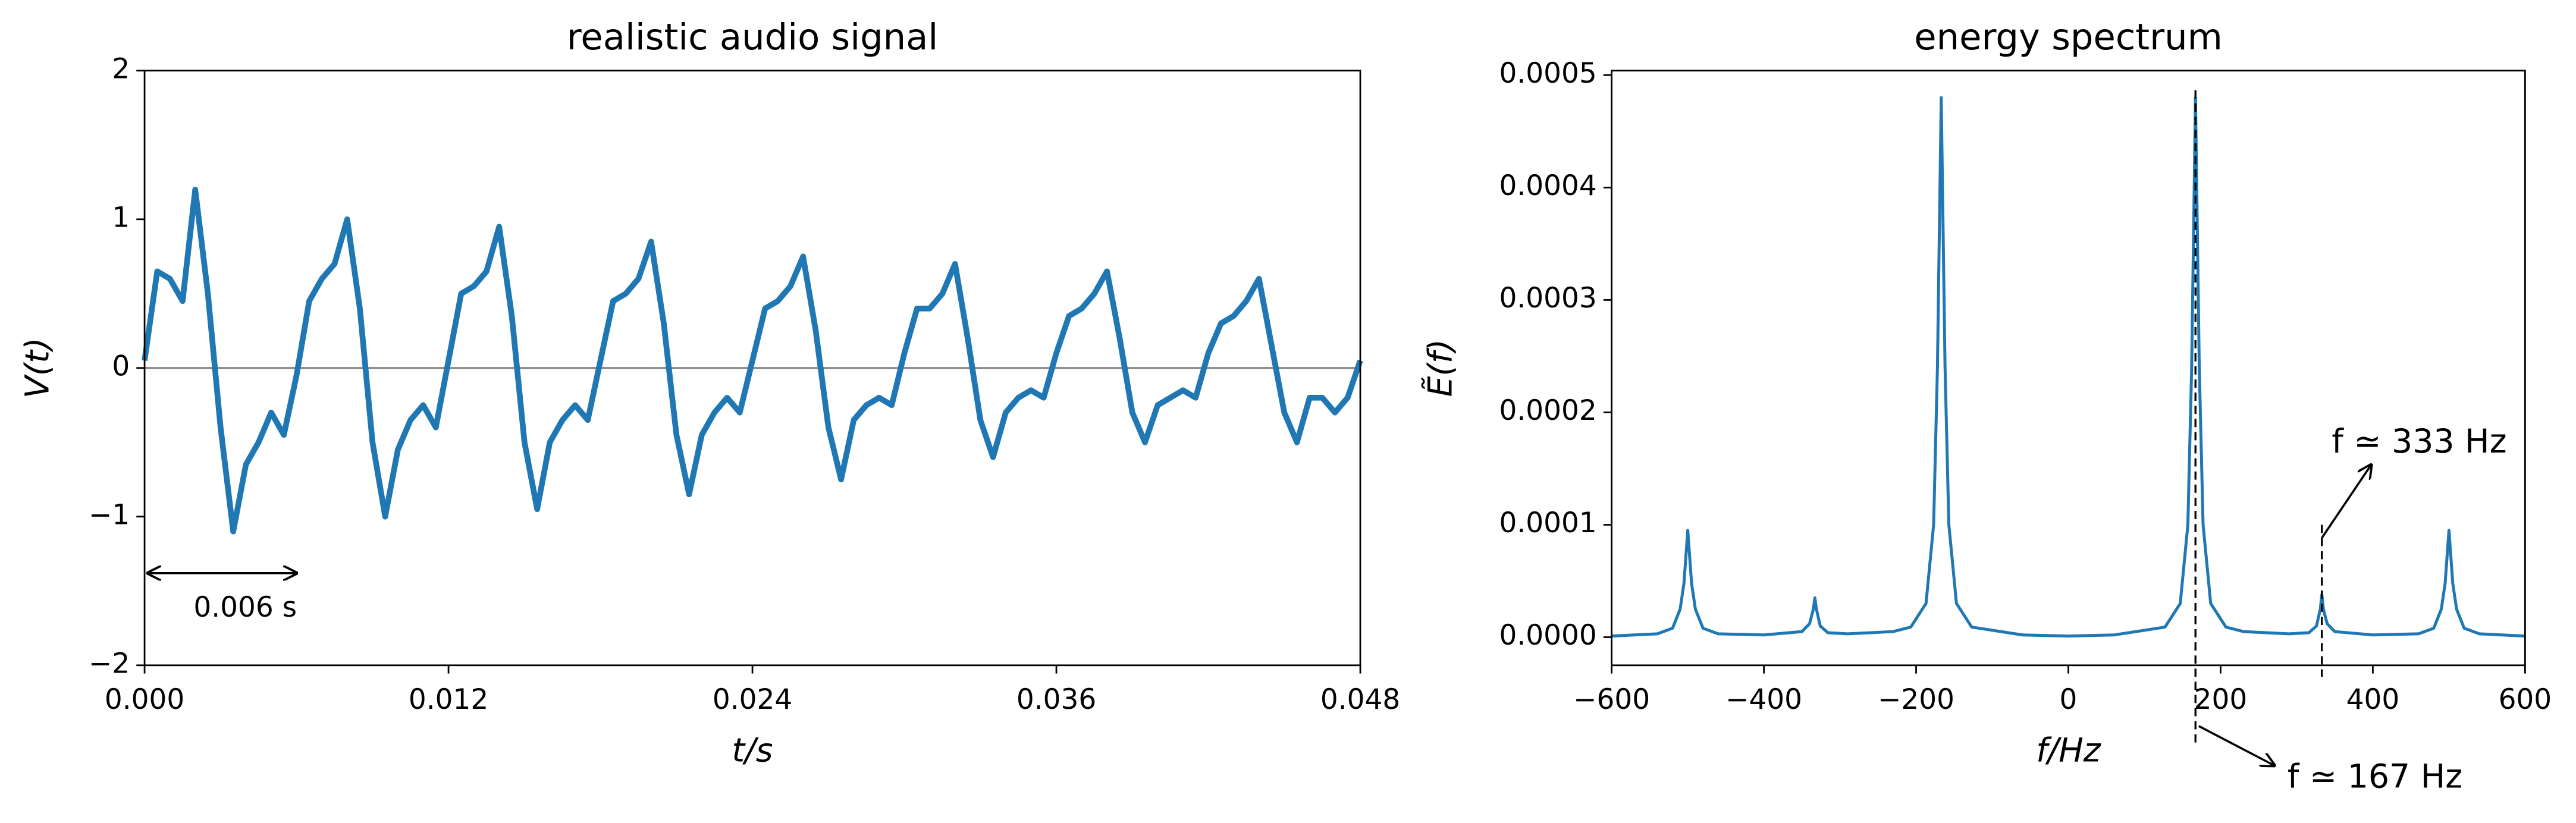 This screenshot has width=2576, height=823. Describe the element at coordinates (37, 368) in the screenshot. I see `y-axis-label: V(t)` at that location.